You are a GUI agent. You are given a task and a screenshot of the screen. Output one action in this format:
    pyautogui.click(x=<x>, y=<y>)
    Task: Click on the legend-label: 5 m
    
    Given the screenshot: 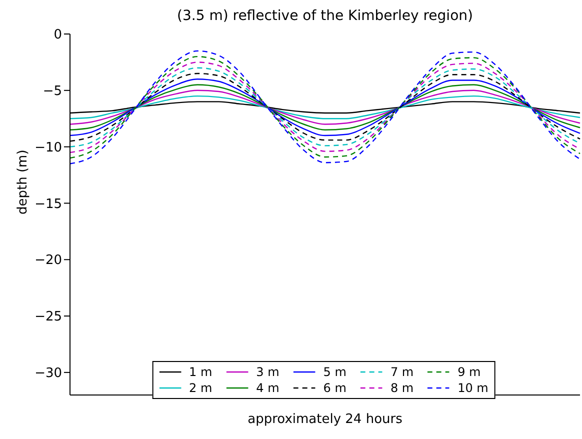 What is the action you would take?
    pyautogui.click(x=334, y=372)
    